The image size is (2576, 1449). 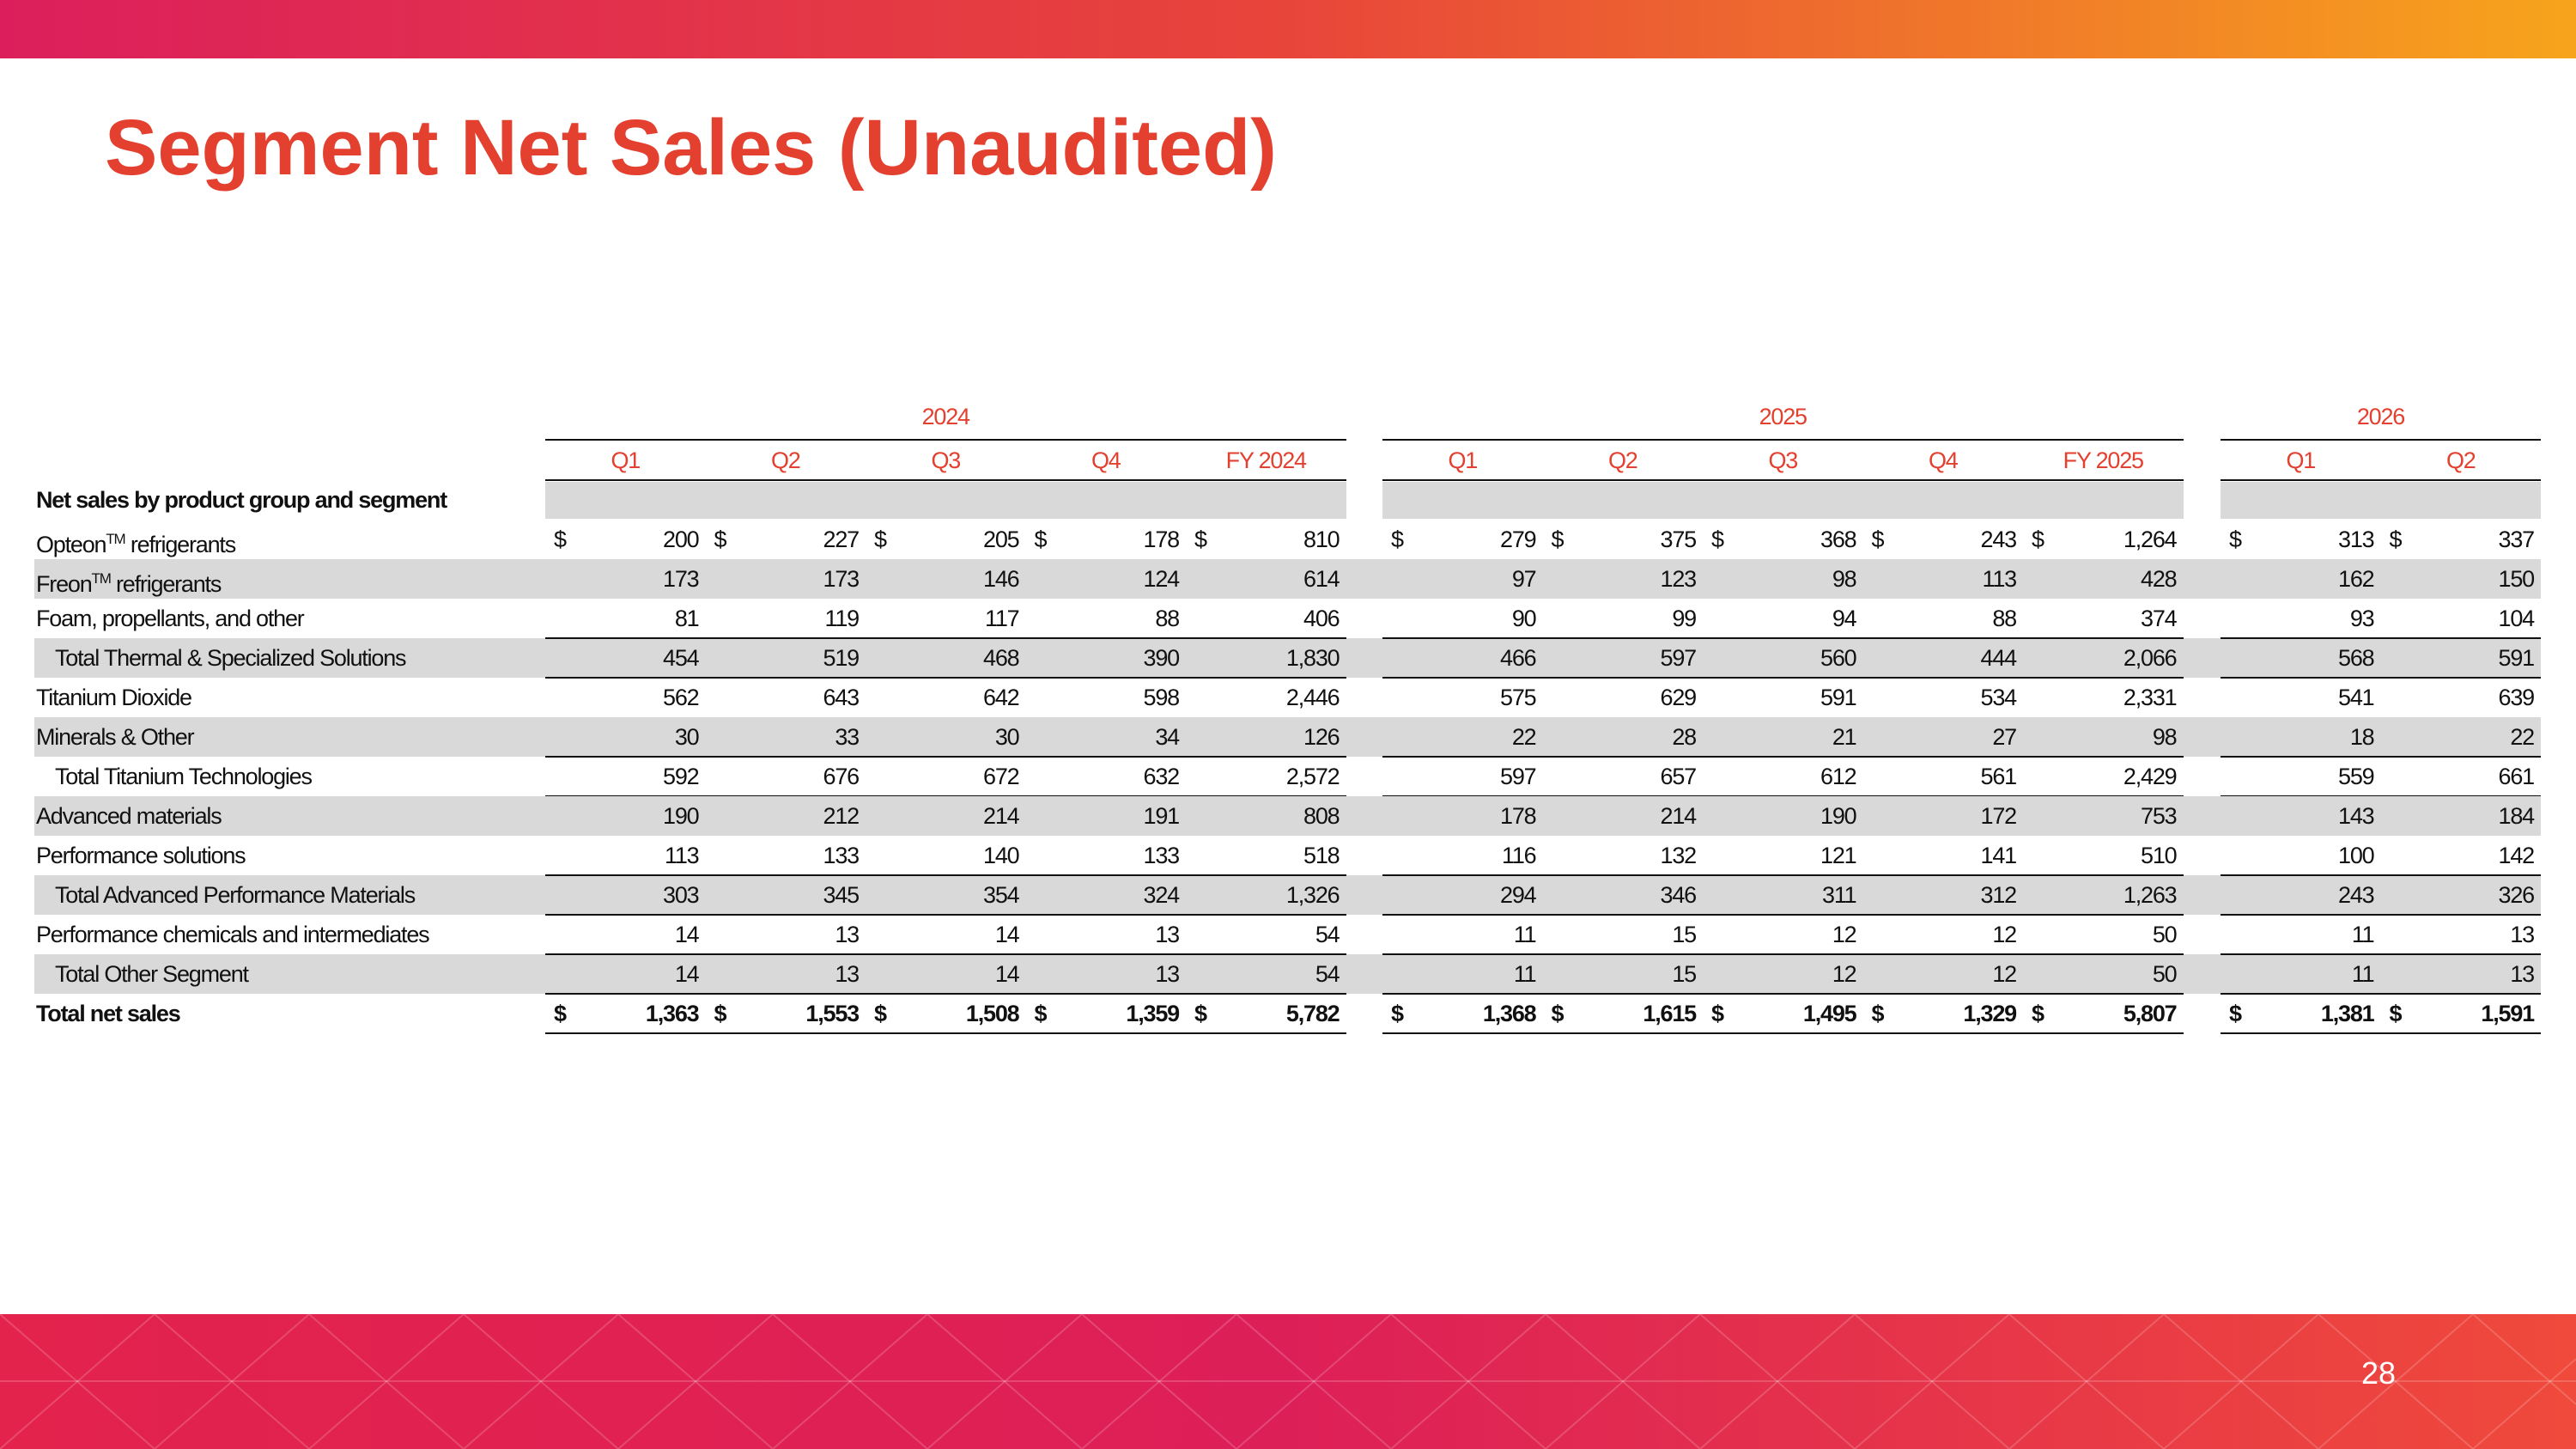 What do you see at coordinates (109, 1013) in the screenshot?
I see `label-text: Total net sales` at bounding box center [109, 1013].